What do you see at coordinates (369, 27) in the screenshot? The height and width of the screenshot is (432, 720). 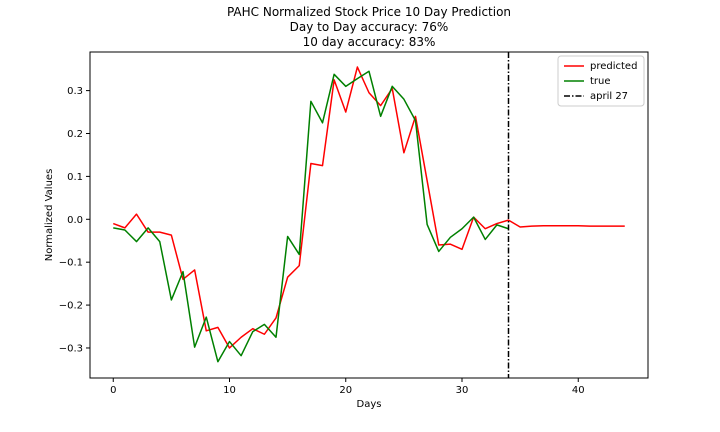 I see `chart-title-line-2: Day to Day accuracy: 76%` at bounding box center [369, 27].